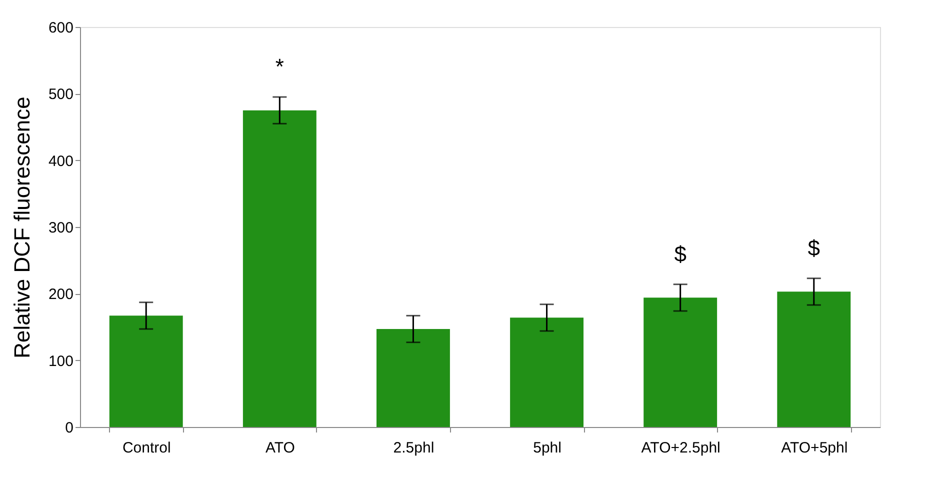 This screenshot has width=926, height=477. What do you see at coordinates (814, 448) in the screenshot?
I see `x-tick-label: ATO+5phl` at bounding box center [814, 448].